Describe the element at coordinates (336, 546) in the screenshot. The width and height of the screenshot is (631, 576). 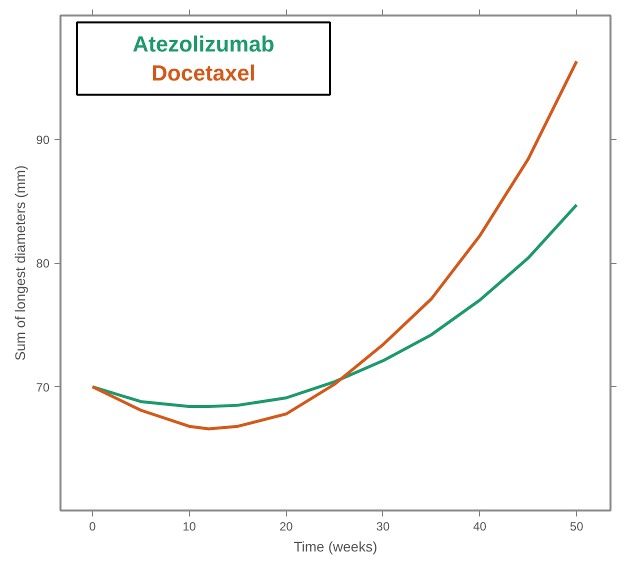
I see `x-axis-title: Time (weeks)` at that location.